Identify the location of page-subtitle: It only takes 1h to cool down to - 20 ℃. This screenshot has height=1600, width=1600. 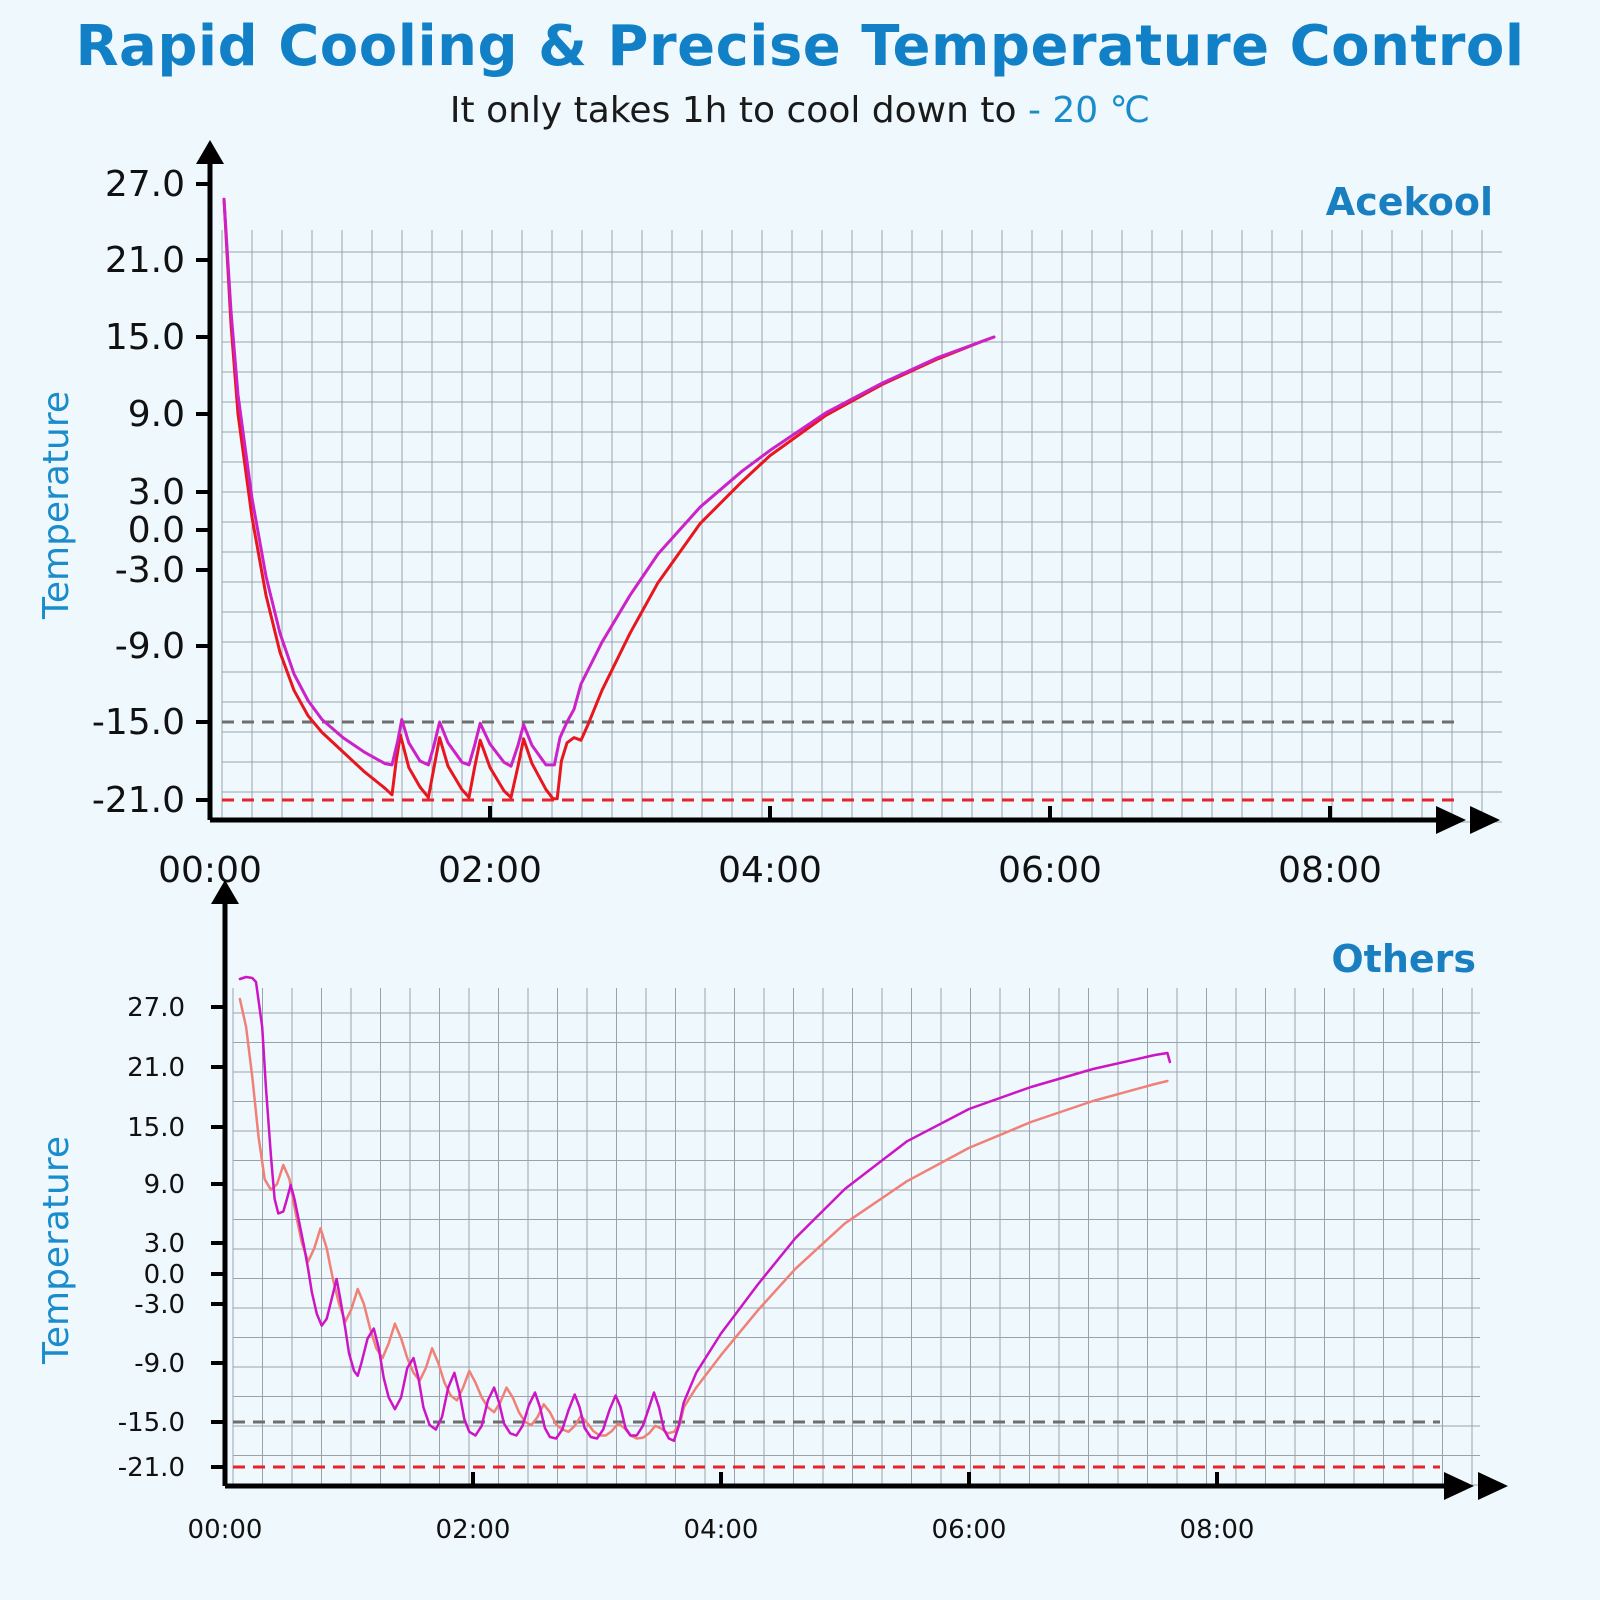
(800, 110).